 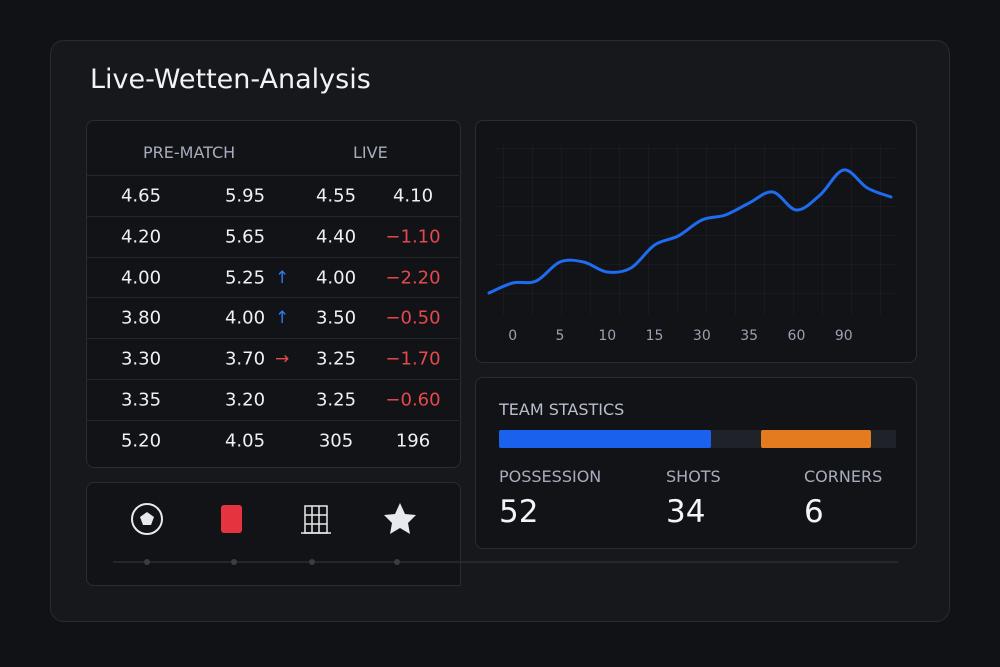 I want to click on star-icon, so click(x=400, y=518).